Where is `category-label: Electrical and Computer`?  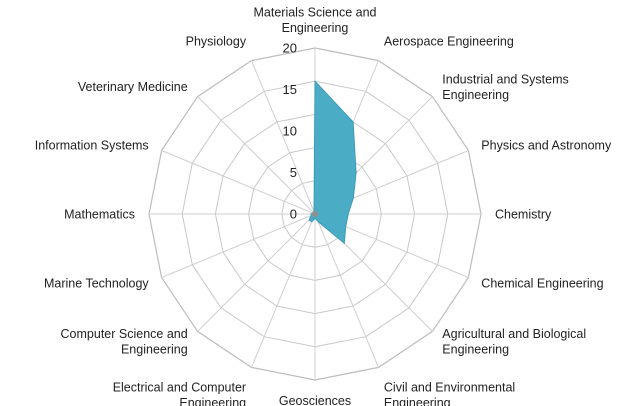 category-label: Electrical and Computer is located at coordinates (179, 387).